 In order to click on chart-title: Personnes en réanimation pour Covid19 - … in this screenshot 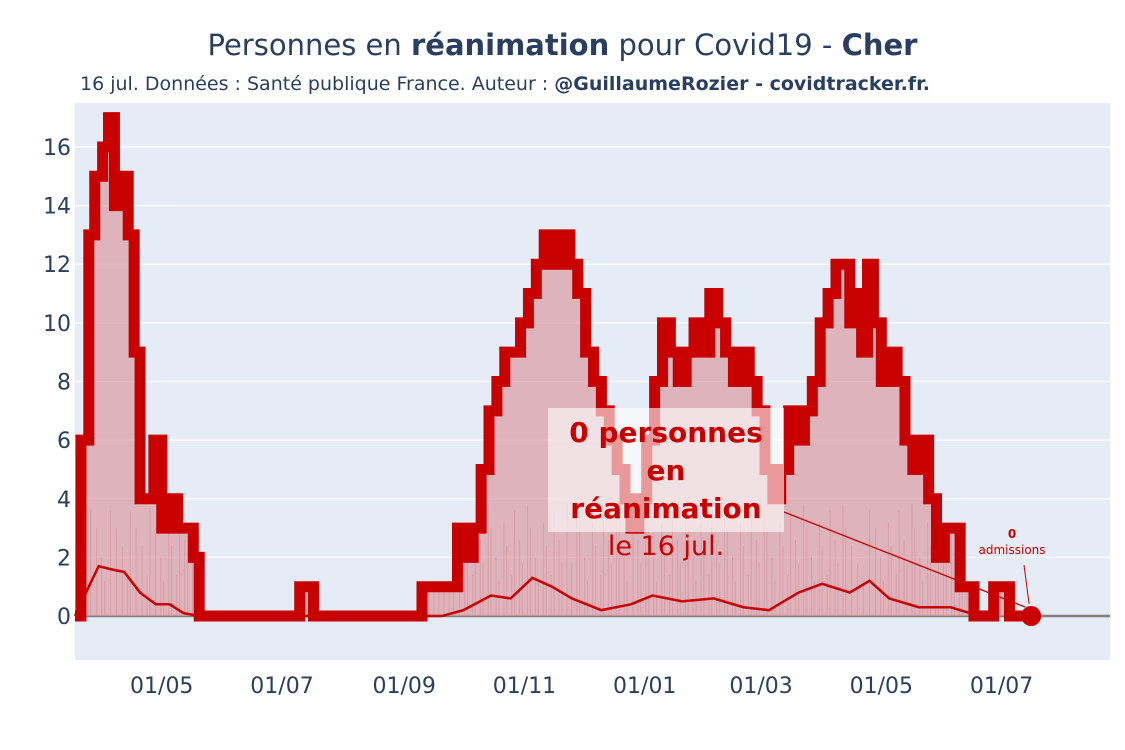, I will do `click(562, 45)`.